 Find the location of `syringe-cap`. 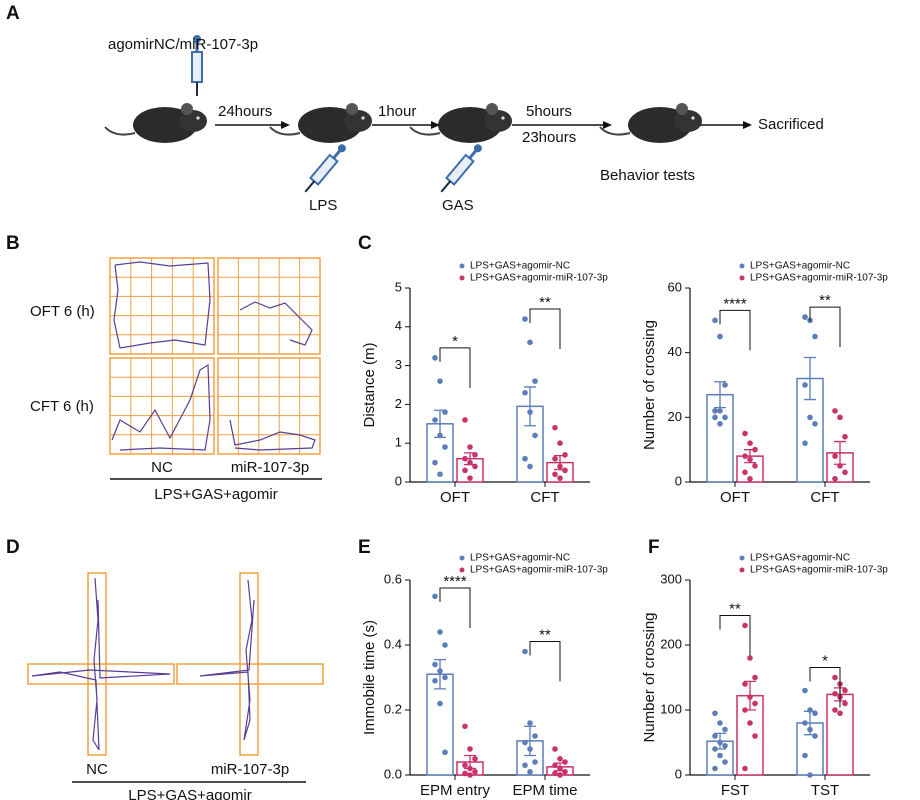

syringe-cap is located at coordinates (477, 148).